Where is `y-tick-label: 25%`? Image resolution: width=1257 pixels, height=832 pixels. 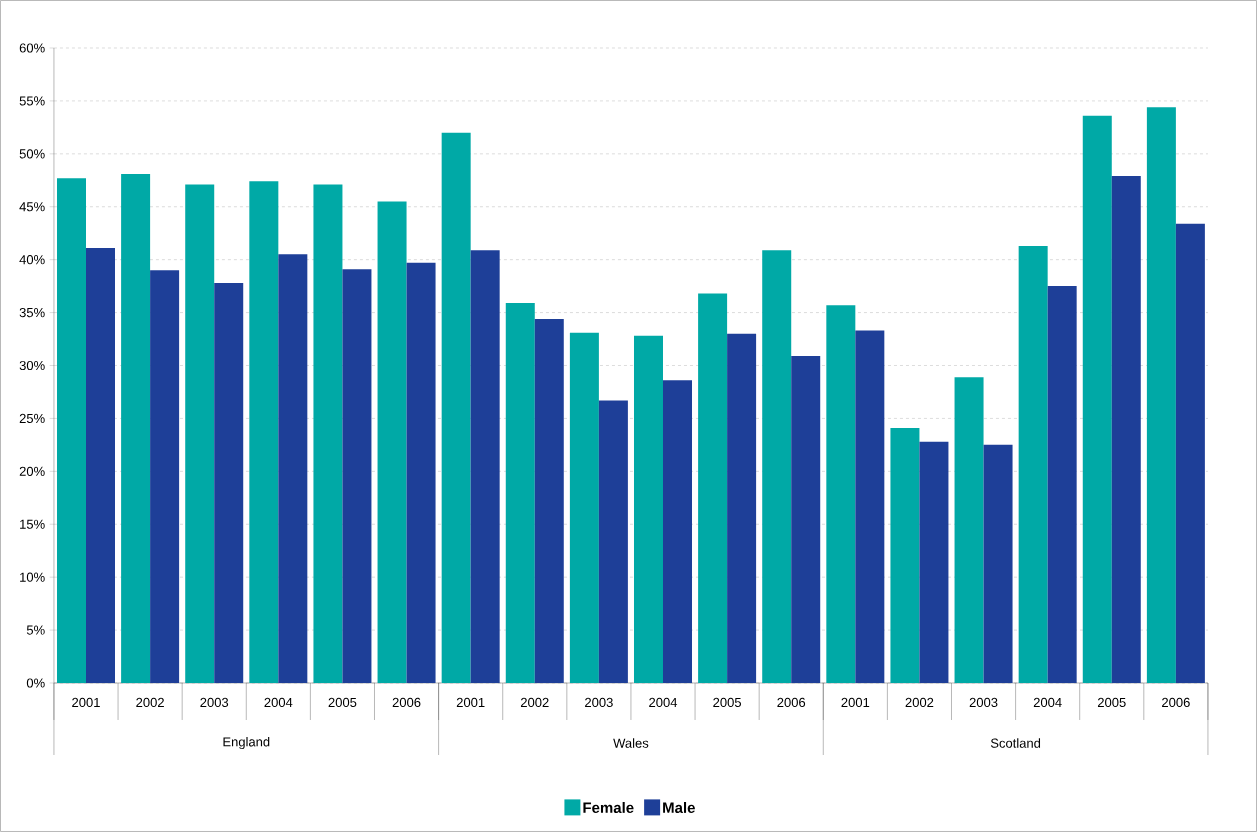
y-tick-label: 25% is located at coordinates (32, 418).